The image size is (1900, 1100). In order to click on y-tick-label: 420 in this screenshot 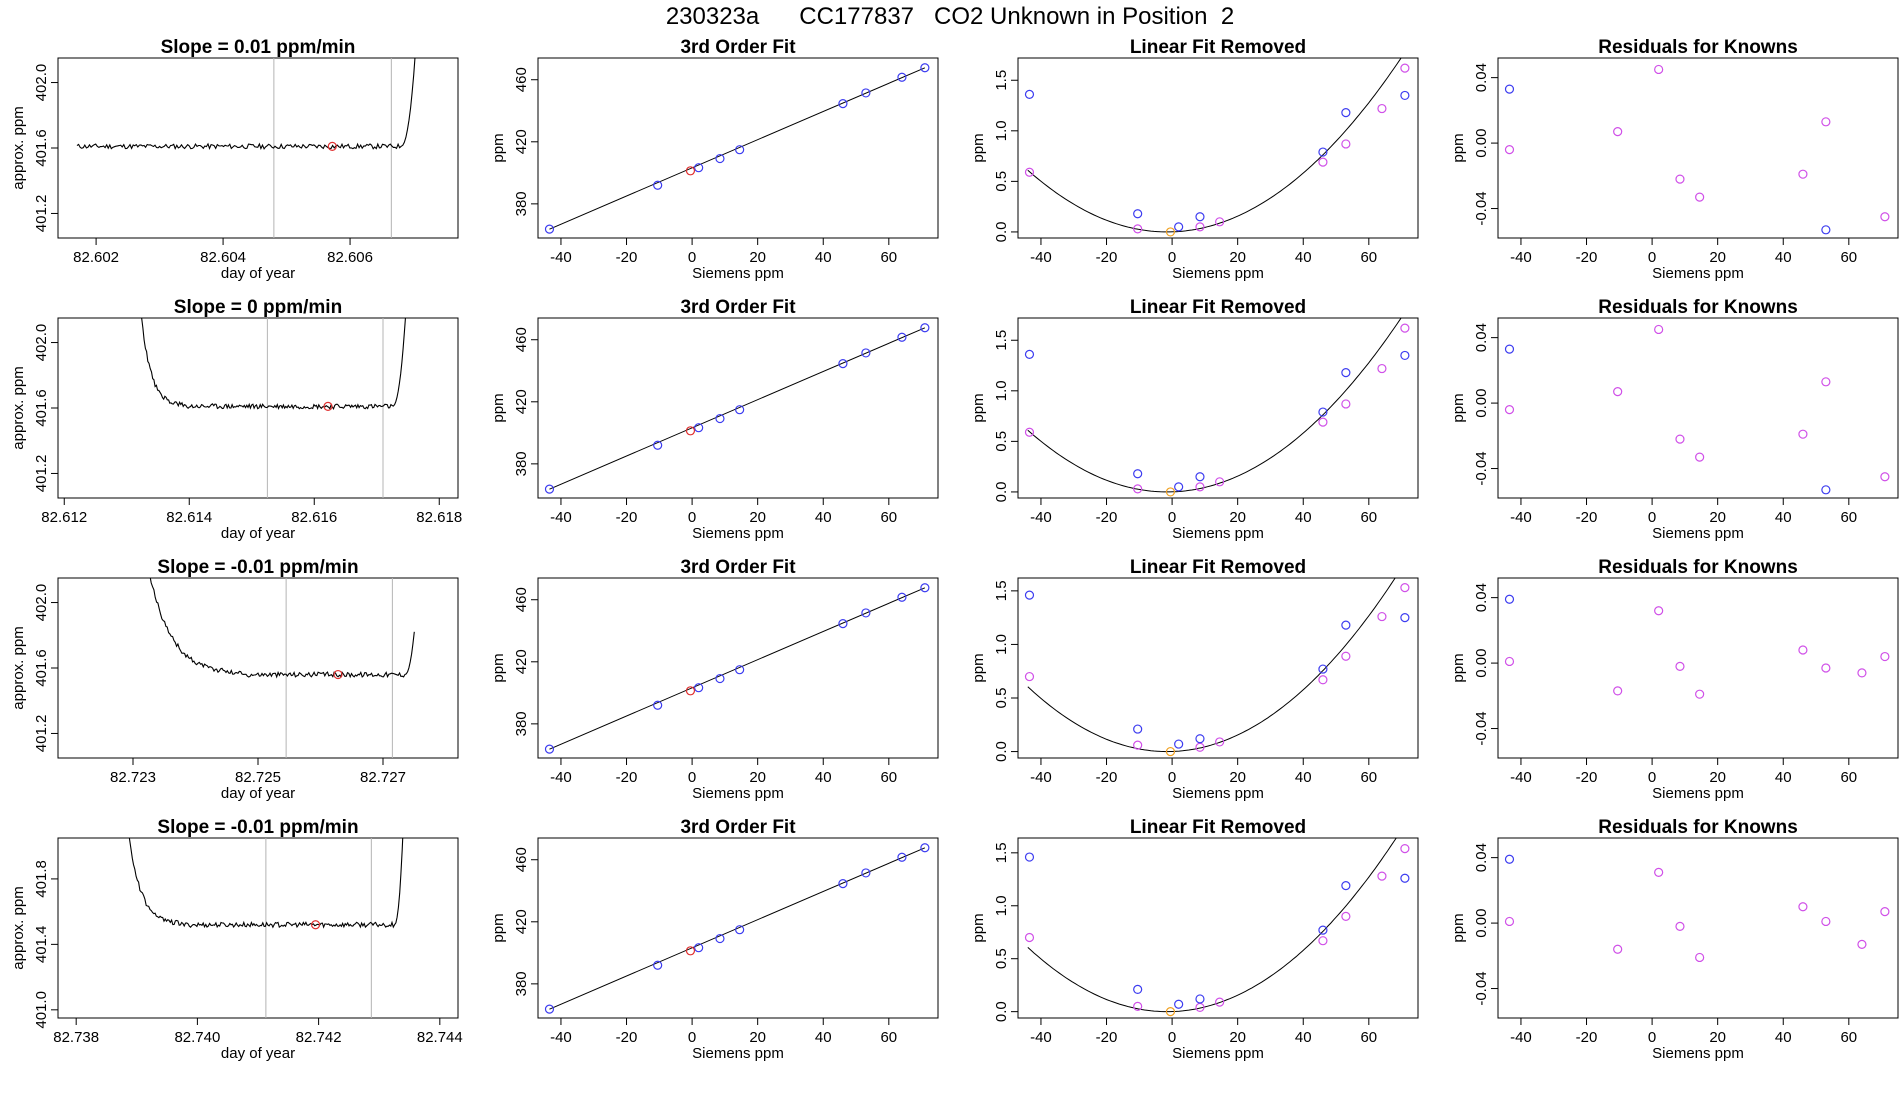, I will do `click(521, 661)`.